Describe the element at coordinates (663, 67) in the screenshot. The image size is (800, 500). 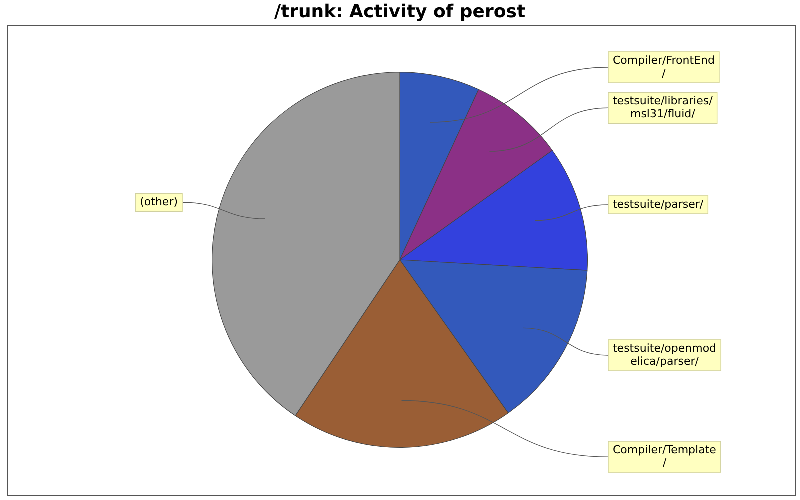
I see `slice-label: Compiler/FrontEnd/` at that location.